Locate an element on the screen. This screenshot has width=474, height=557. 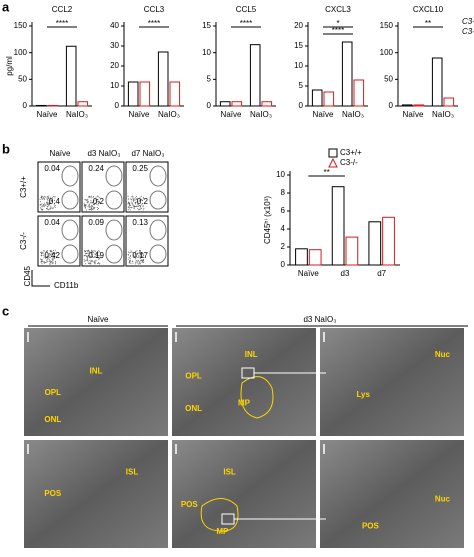
y-tick-label: 100 is located at coordinates (387, 52).